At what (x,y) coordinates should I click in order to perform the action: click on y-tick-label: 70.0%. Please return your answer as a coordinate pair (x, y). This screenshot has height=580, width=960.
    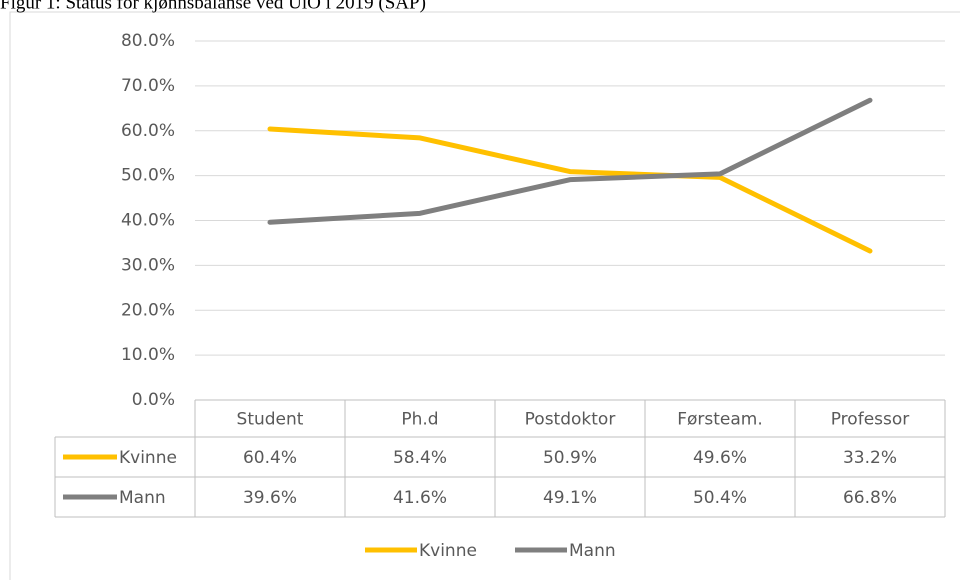
    Looking at the image, I should click on (148, 86).